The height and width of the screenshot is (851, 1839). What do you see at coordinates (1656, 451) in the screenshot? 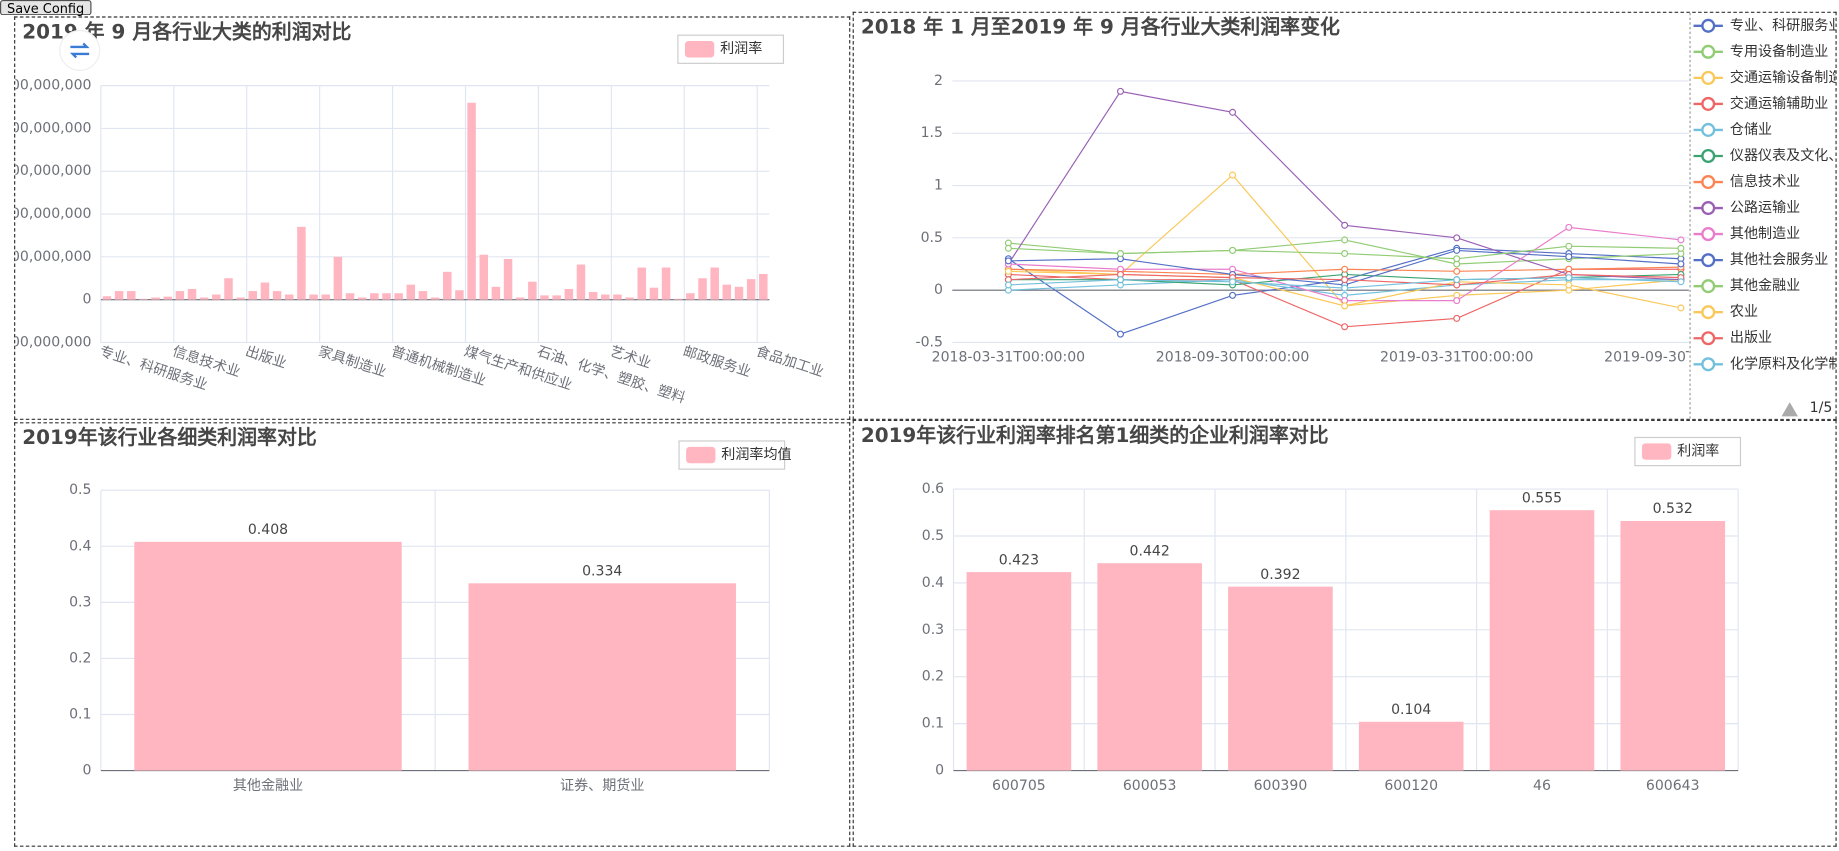
I see `legend-swatch` at bounding box center [1656, 451].